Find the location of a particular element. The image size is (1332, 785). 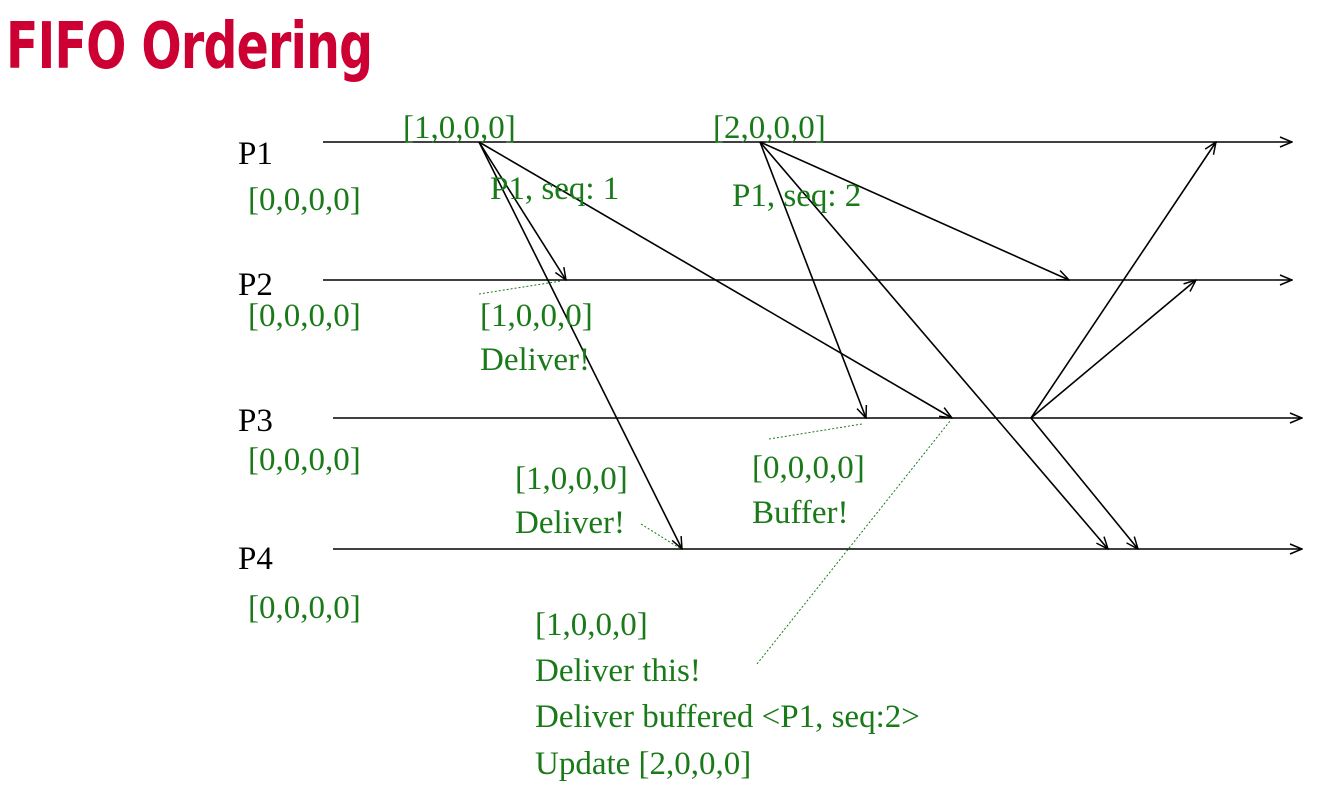

msg-seq2-to-p4 is located at coordinates (933, 345).